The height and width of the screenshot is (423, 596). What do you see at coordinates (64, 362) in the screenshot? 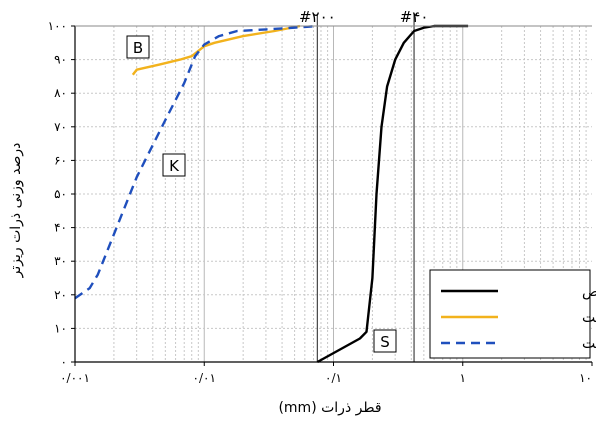
I see `y-tick-label: ۰` at bounding box center [64, 362].